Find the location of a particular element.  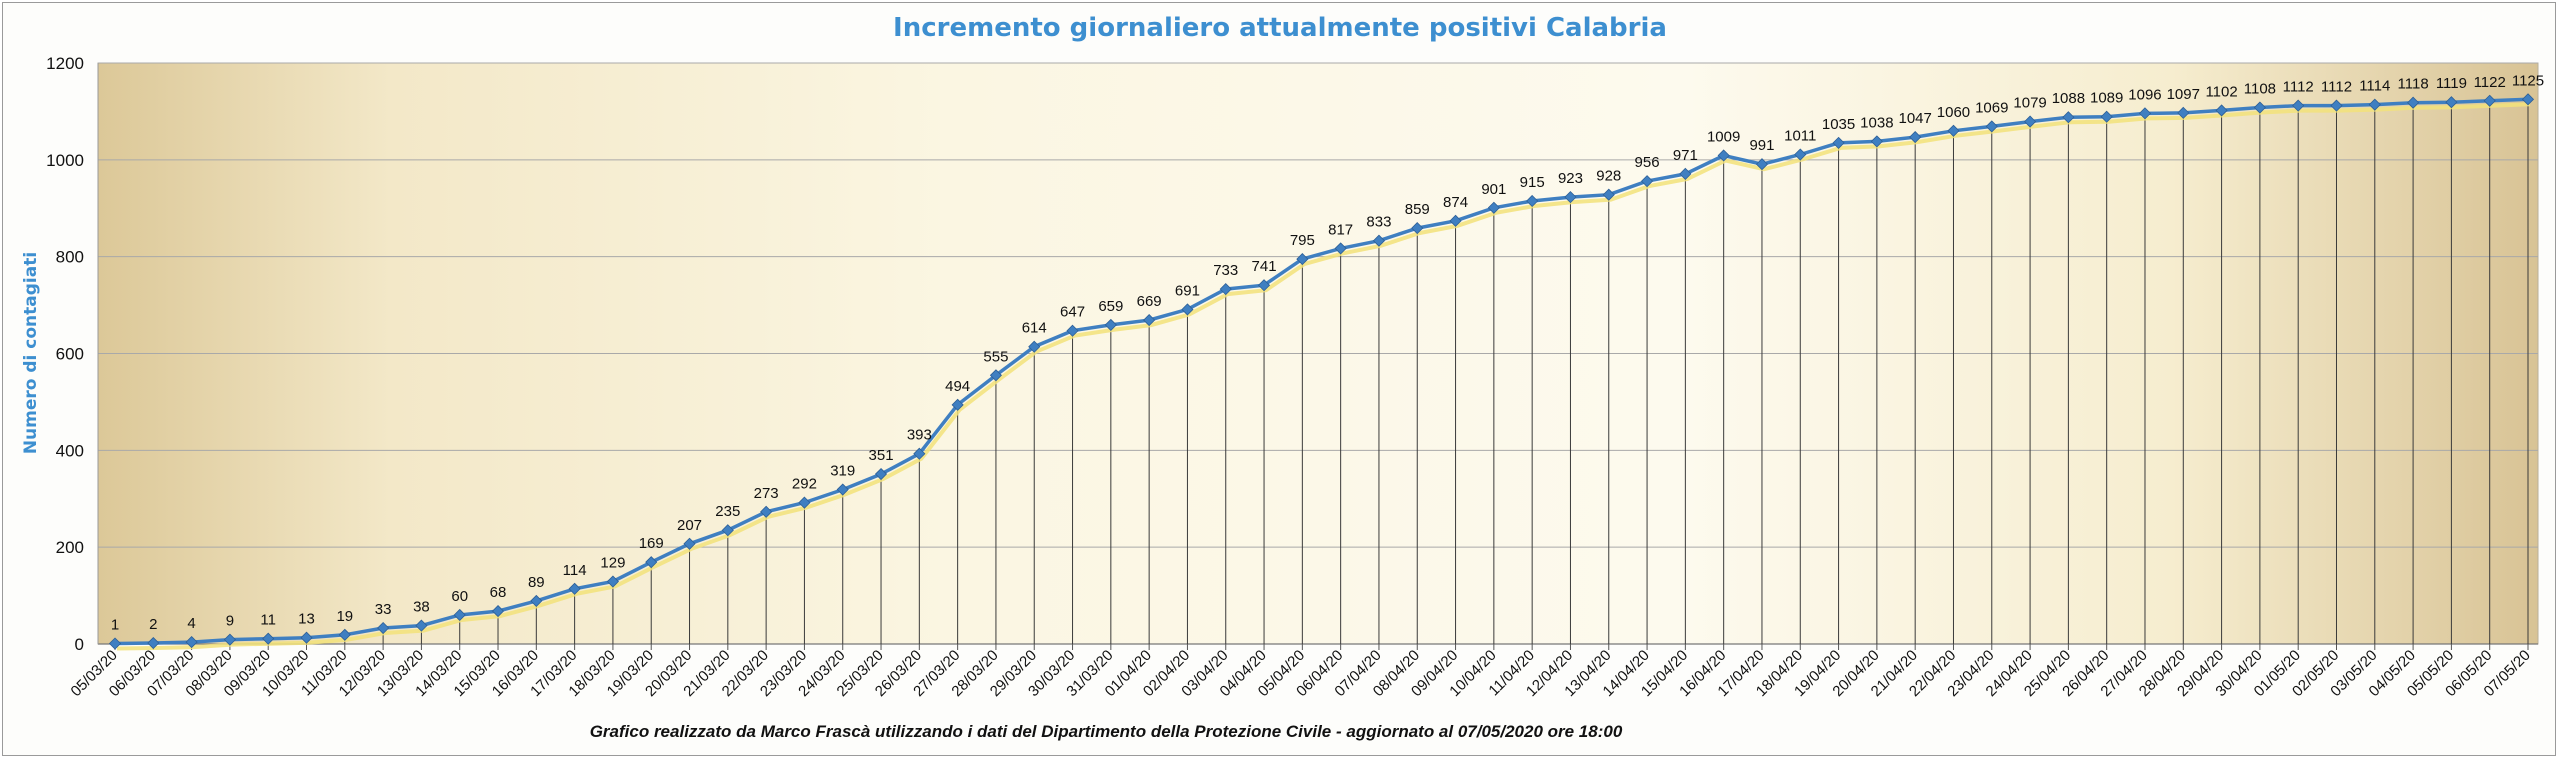

data-label: 1122 is located at coordinates (2490, 82).